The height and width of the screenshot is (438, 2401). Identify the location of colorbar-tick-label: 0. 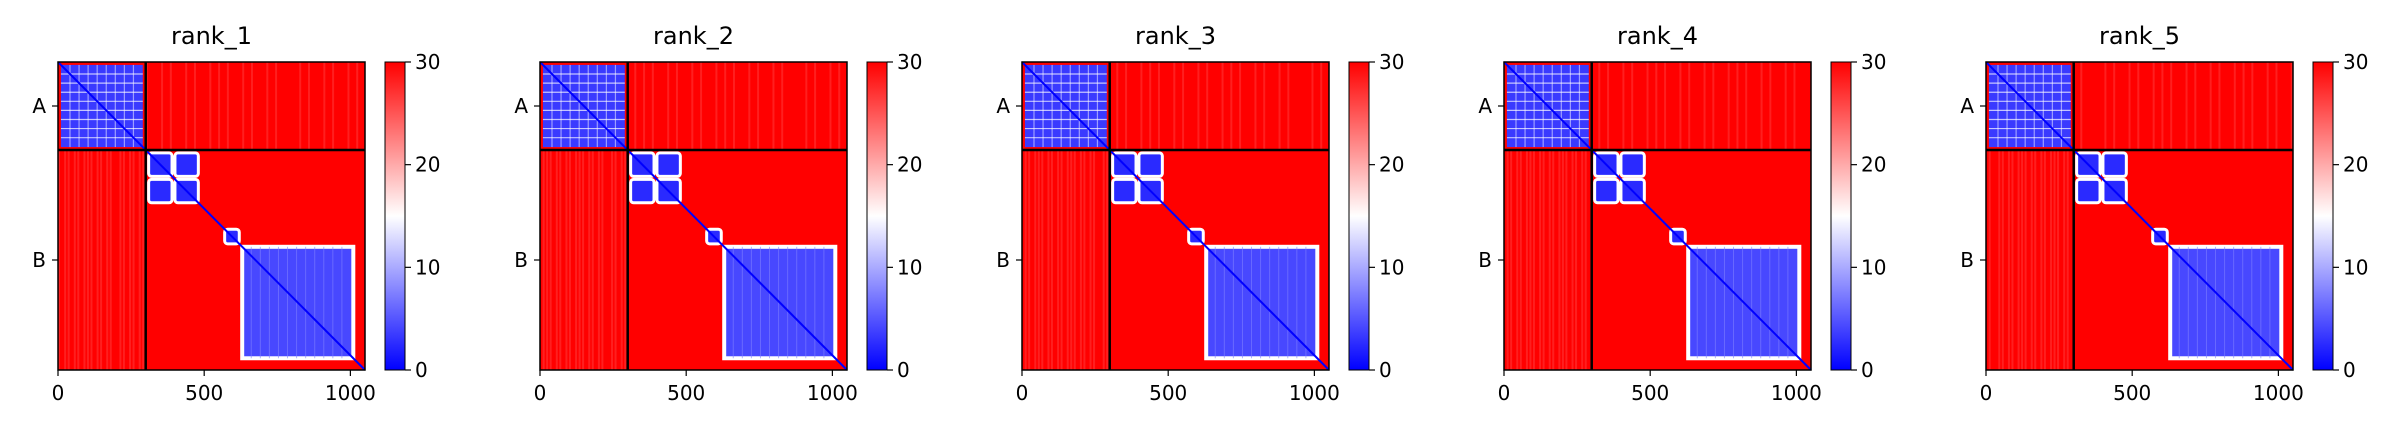
(2349, 370).